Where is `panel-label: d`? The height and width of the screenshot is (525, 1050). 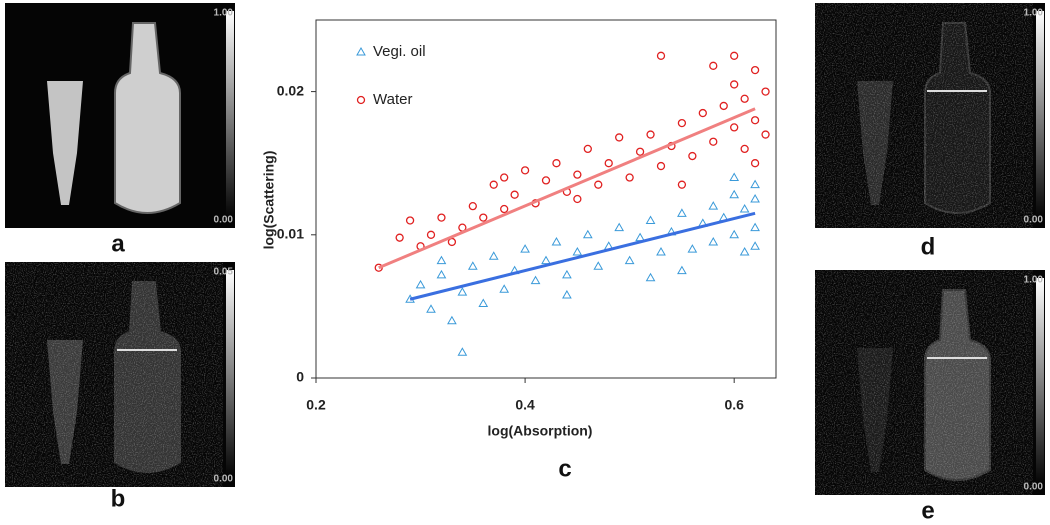
panel-label: d is located at coordinates (928, 246).